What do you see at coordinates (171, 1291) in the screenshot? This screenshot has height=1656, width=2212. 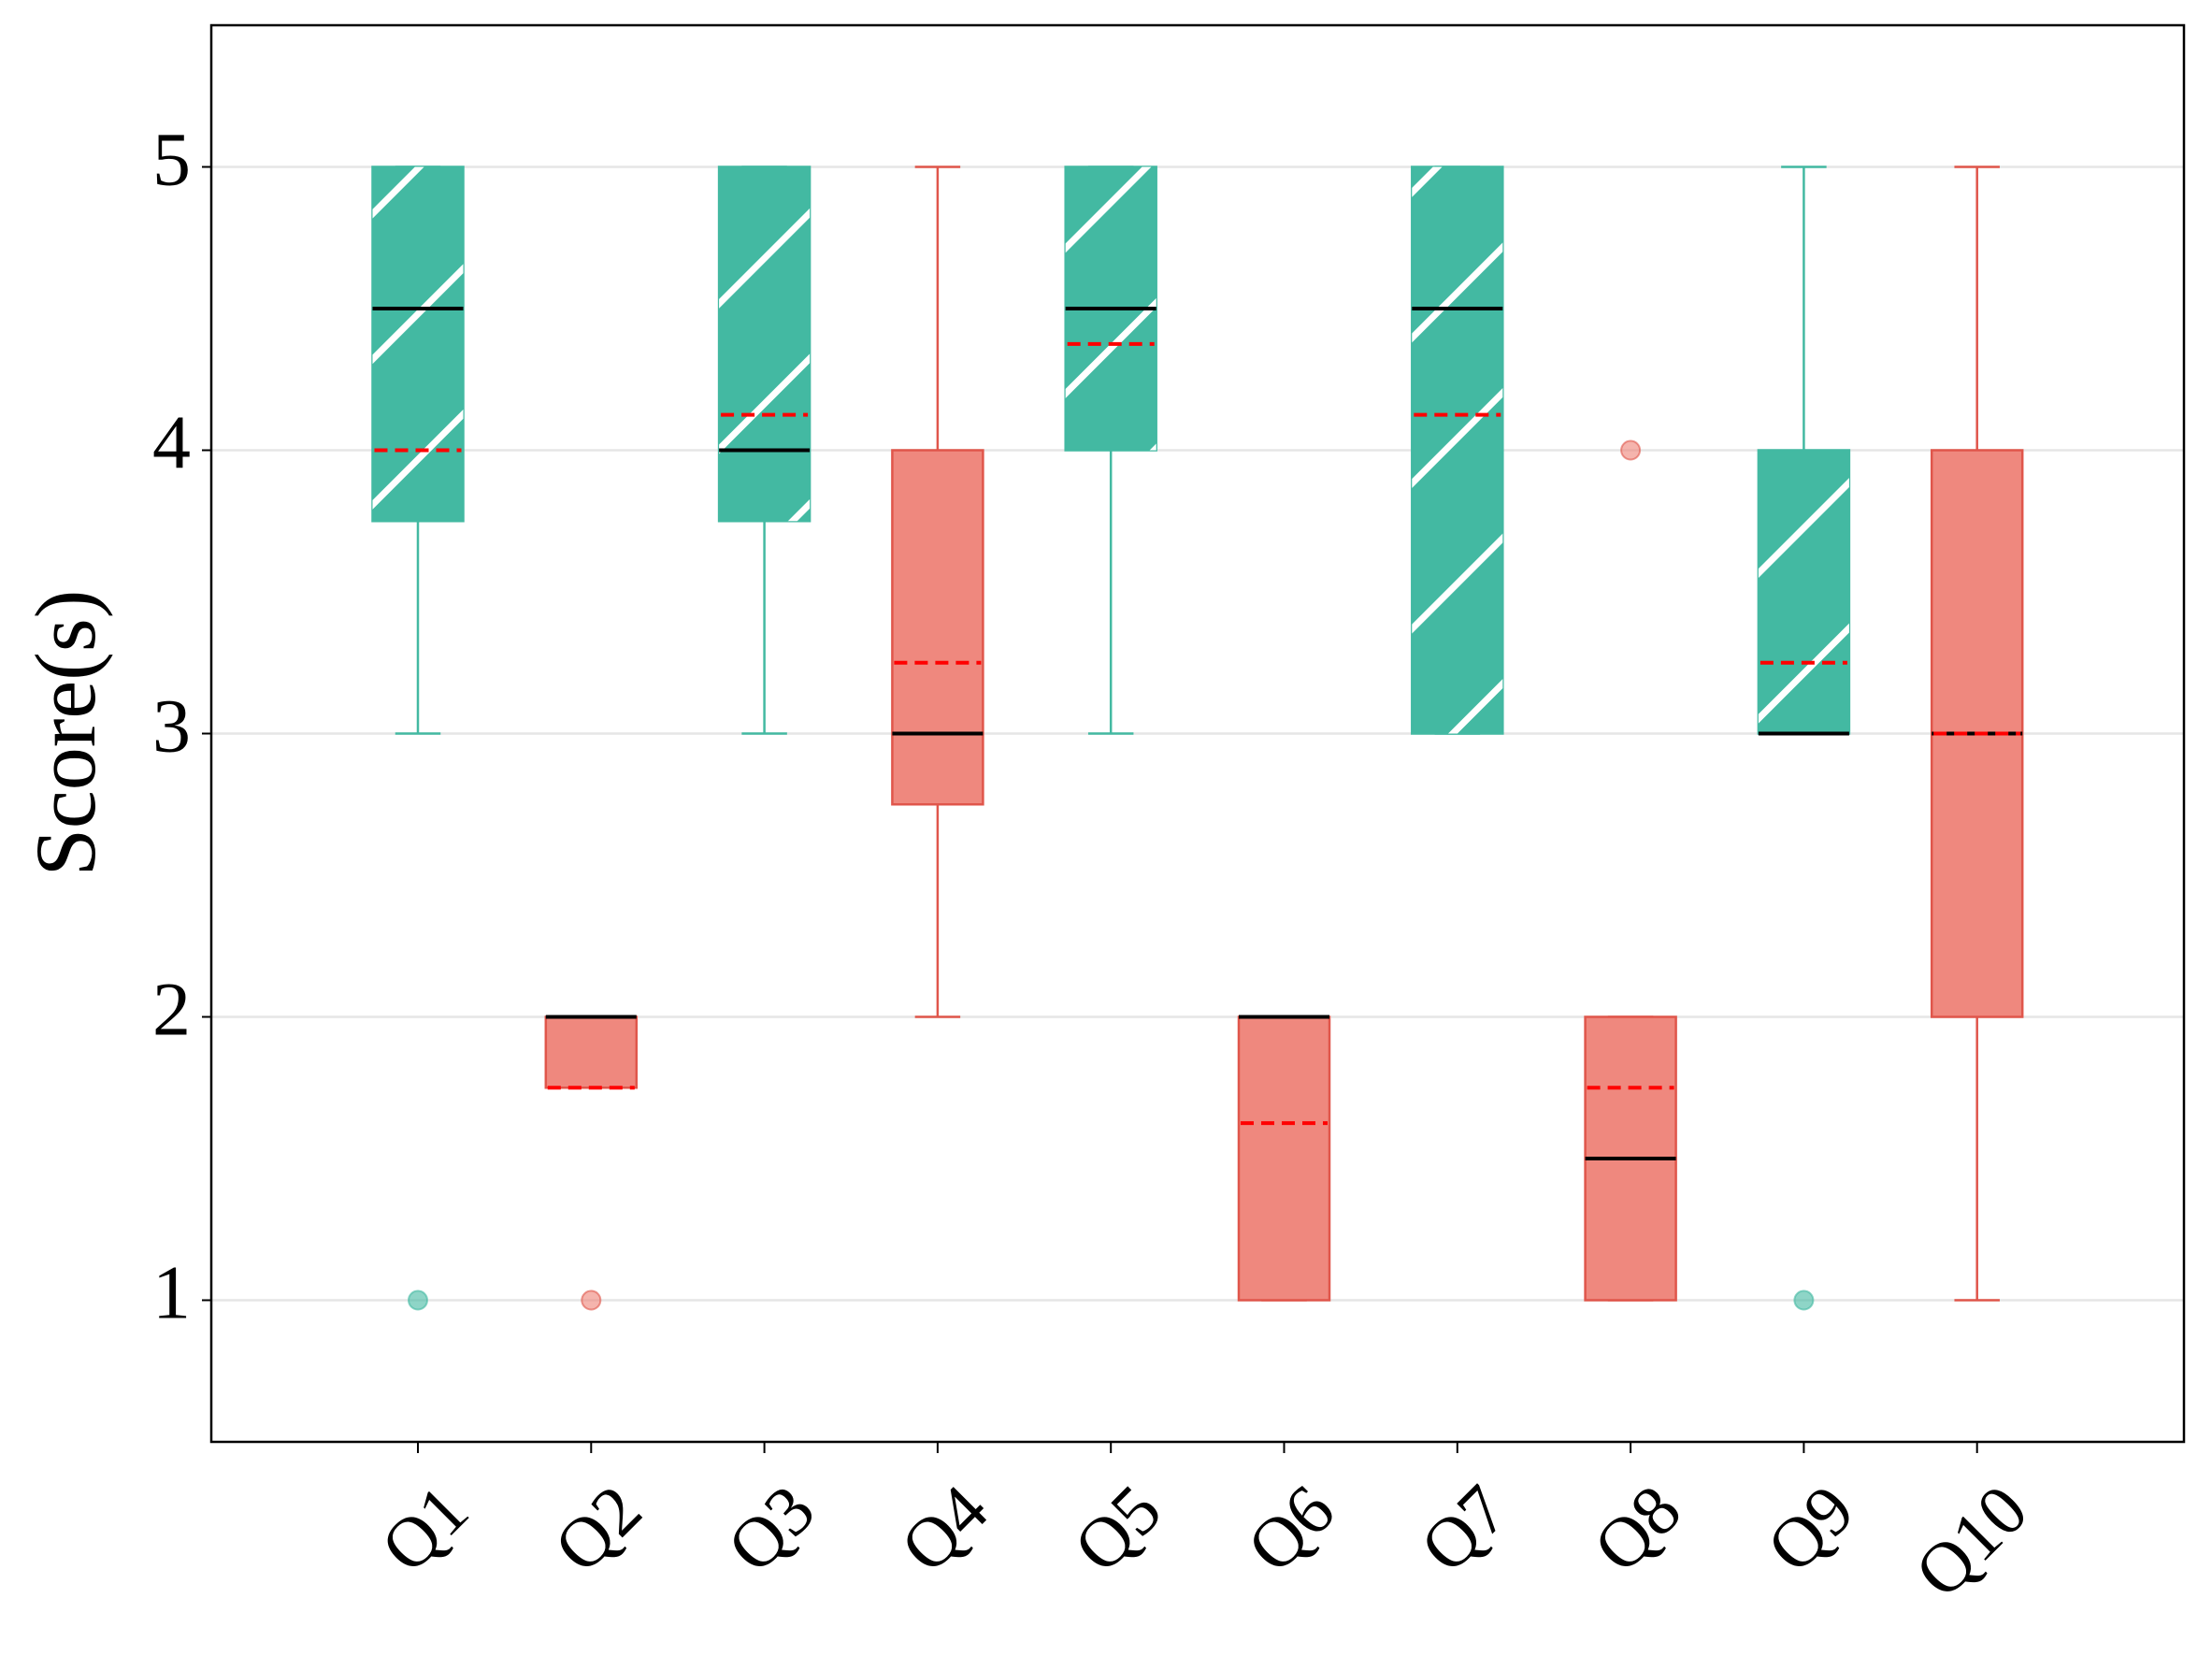 I see `y-tick-label: 1` at bounding box center [171, 1291].